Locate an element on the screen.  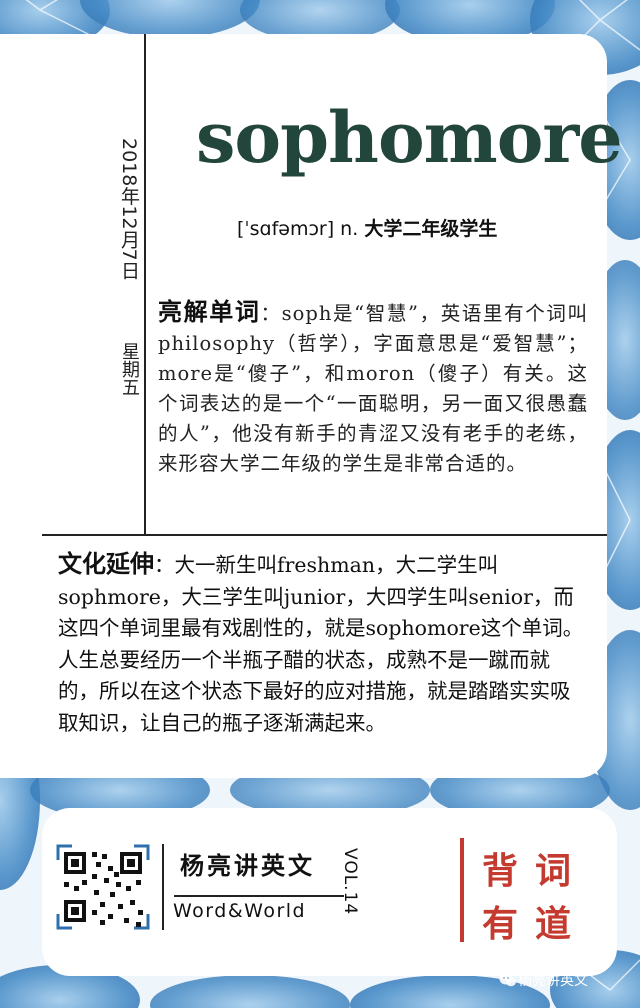
qr-code-icon is located at coordinates (103, 887).